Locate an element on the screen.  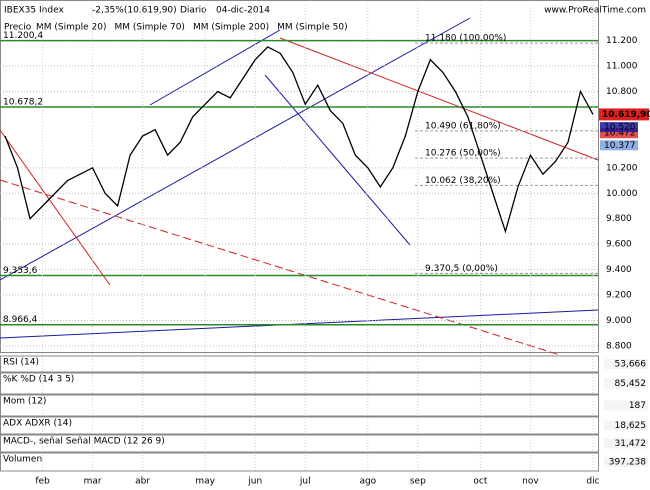
level-label: 10.678,2 is located at coordinates (23, 102).